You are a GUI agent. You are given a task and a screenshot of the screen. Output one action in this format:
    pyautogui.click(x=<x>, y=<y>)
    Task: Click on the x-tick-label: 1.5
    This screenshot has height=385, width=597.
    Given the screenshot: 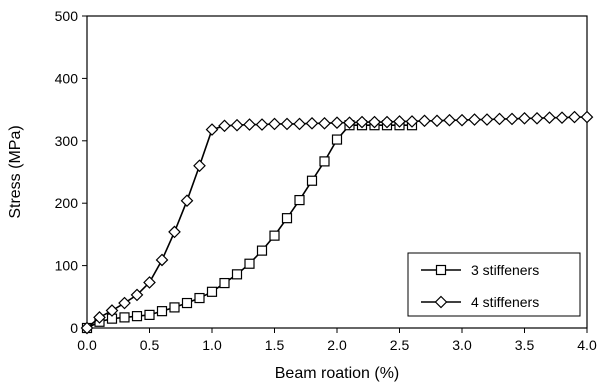 What is the action you would take?
    pyautogui.click(x=275, y=345)
    